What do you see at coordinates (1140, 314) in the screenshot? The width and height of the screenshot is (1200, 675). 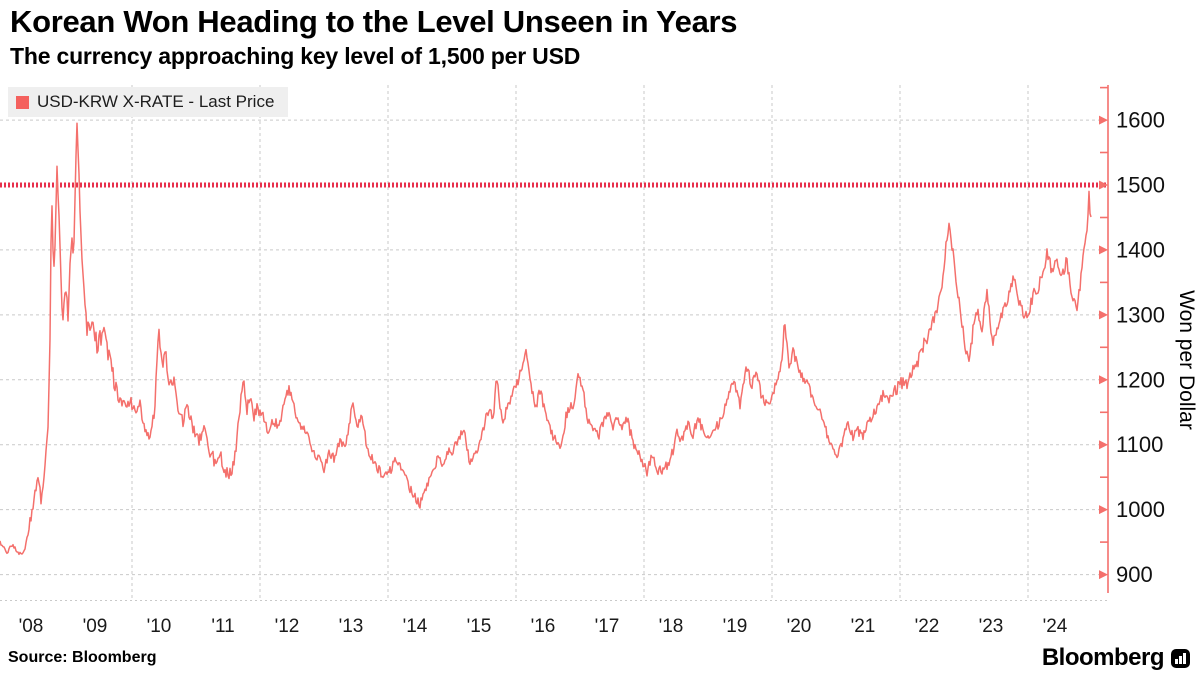 I see `svg-text: 1300` at bounding box center [1140, 314].